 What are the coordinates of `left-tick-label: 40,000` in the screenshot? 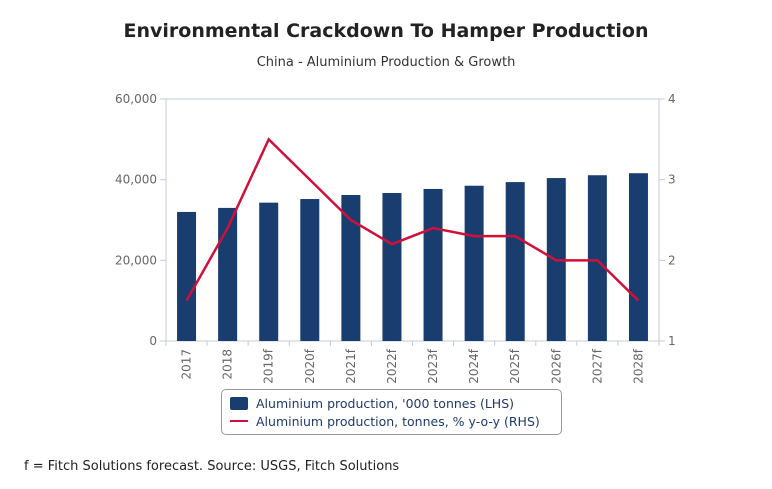 It's located at (136, 180).